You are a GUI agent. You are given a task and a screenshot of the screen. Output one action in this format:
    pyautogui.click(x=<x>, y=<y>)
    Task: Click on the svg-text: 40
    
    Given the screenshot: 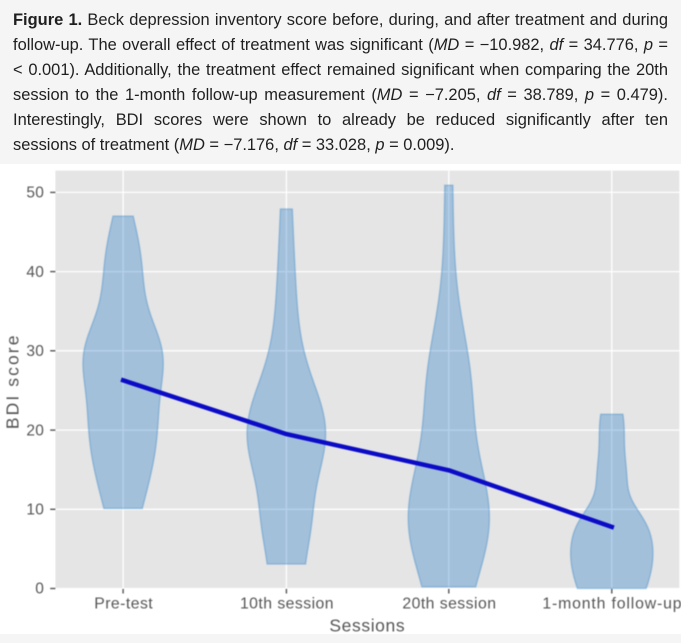 What is the action you would take?
    pyautogui.click(x=35, y=272)
    